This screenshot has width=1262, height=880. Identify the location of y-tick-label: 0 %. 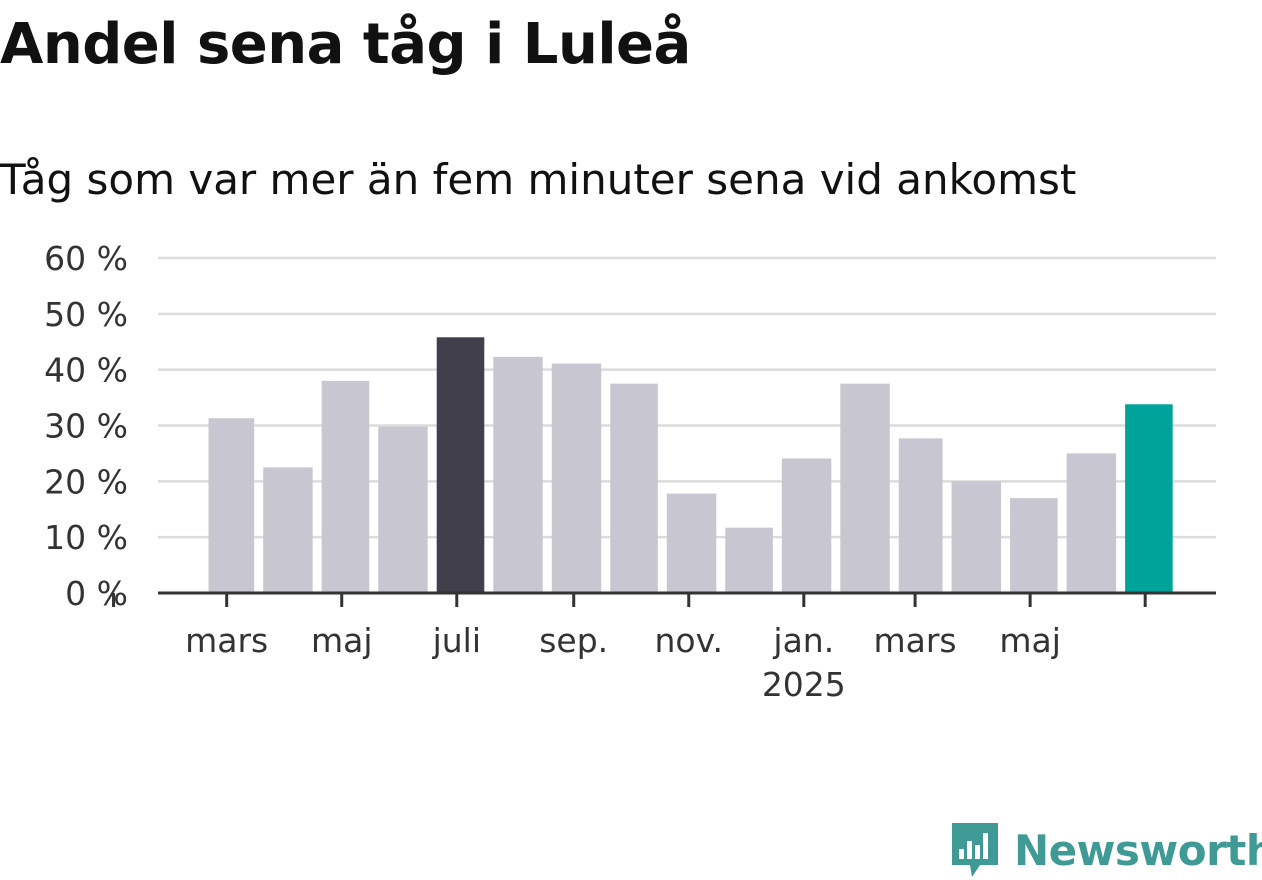
(96, 593).